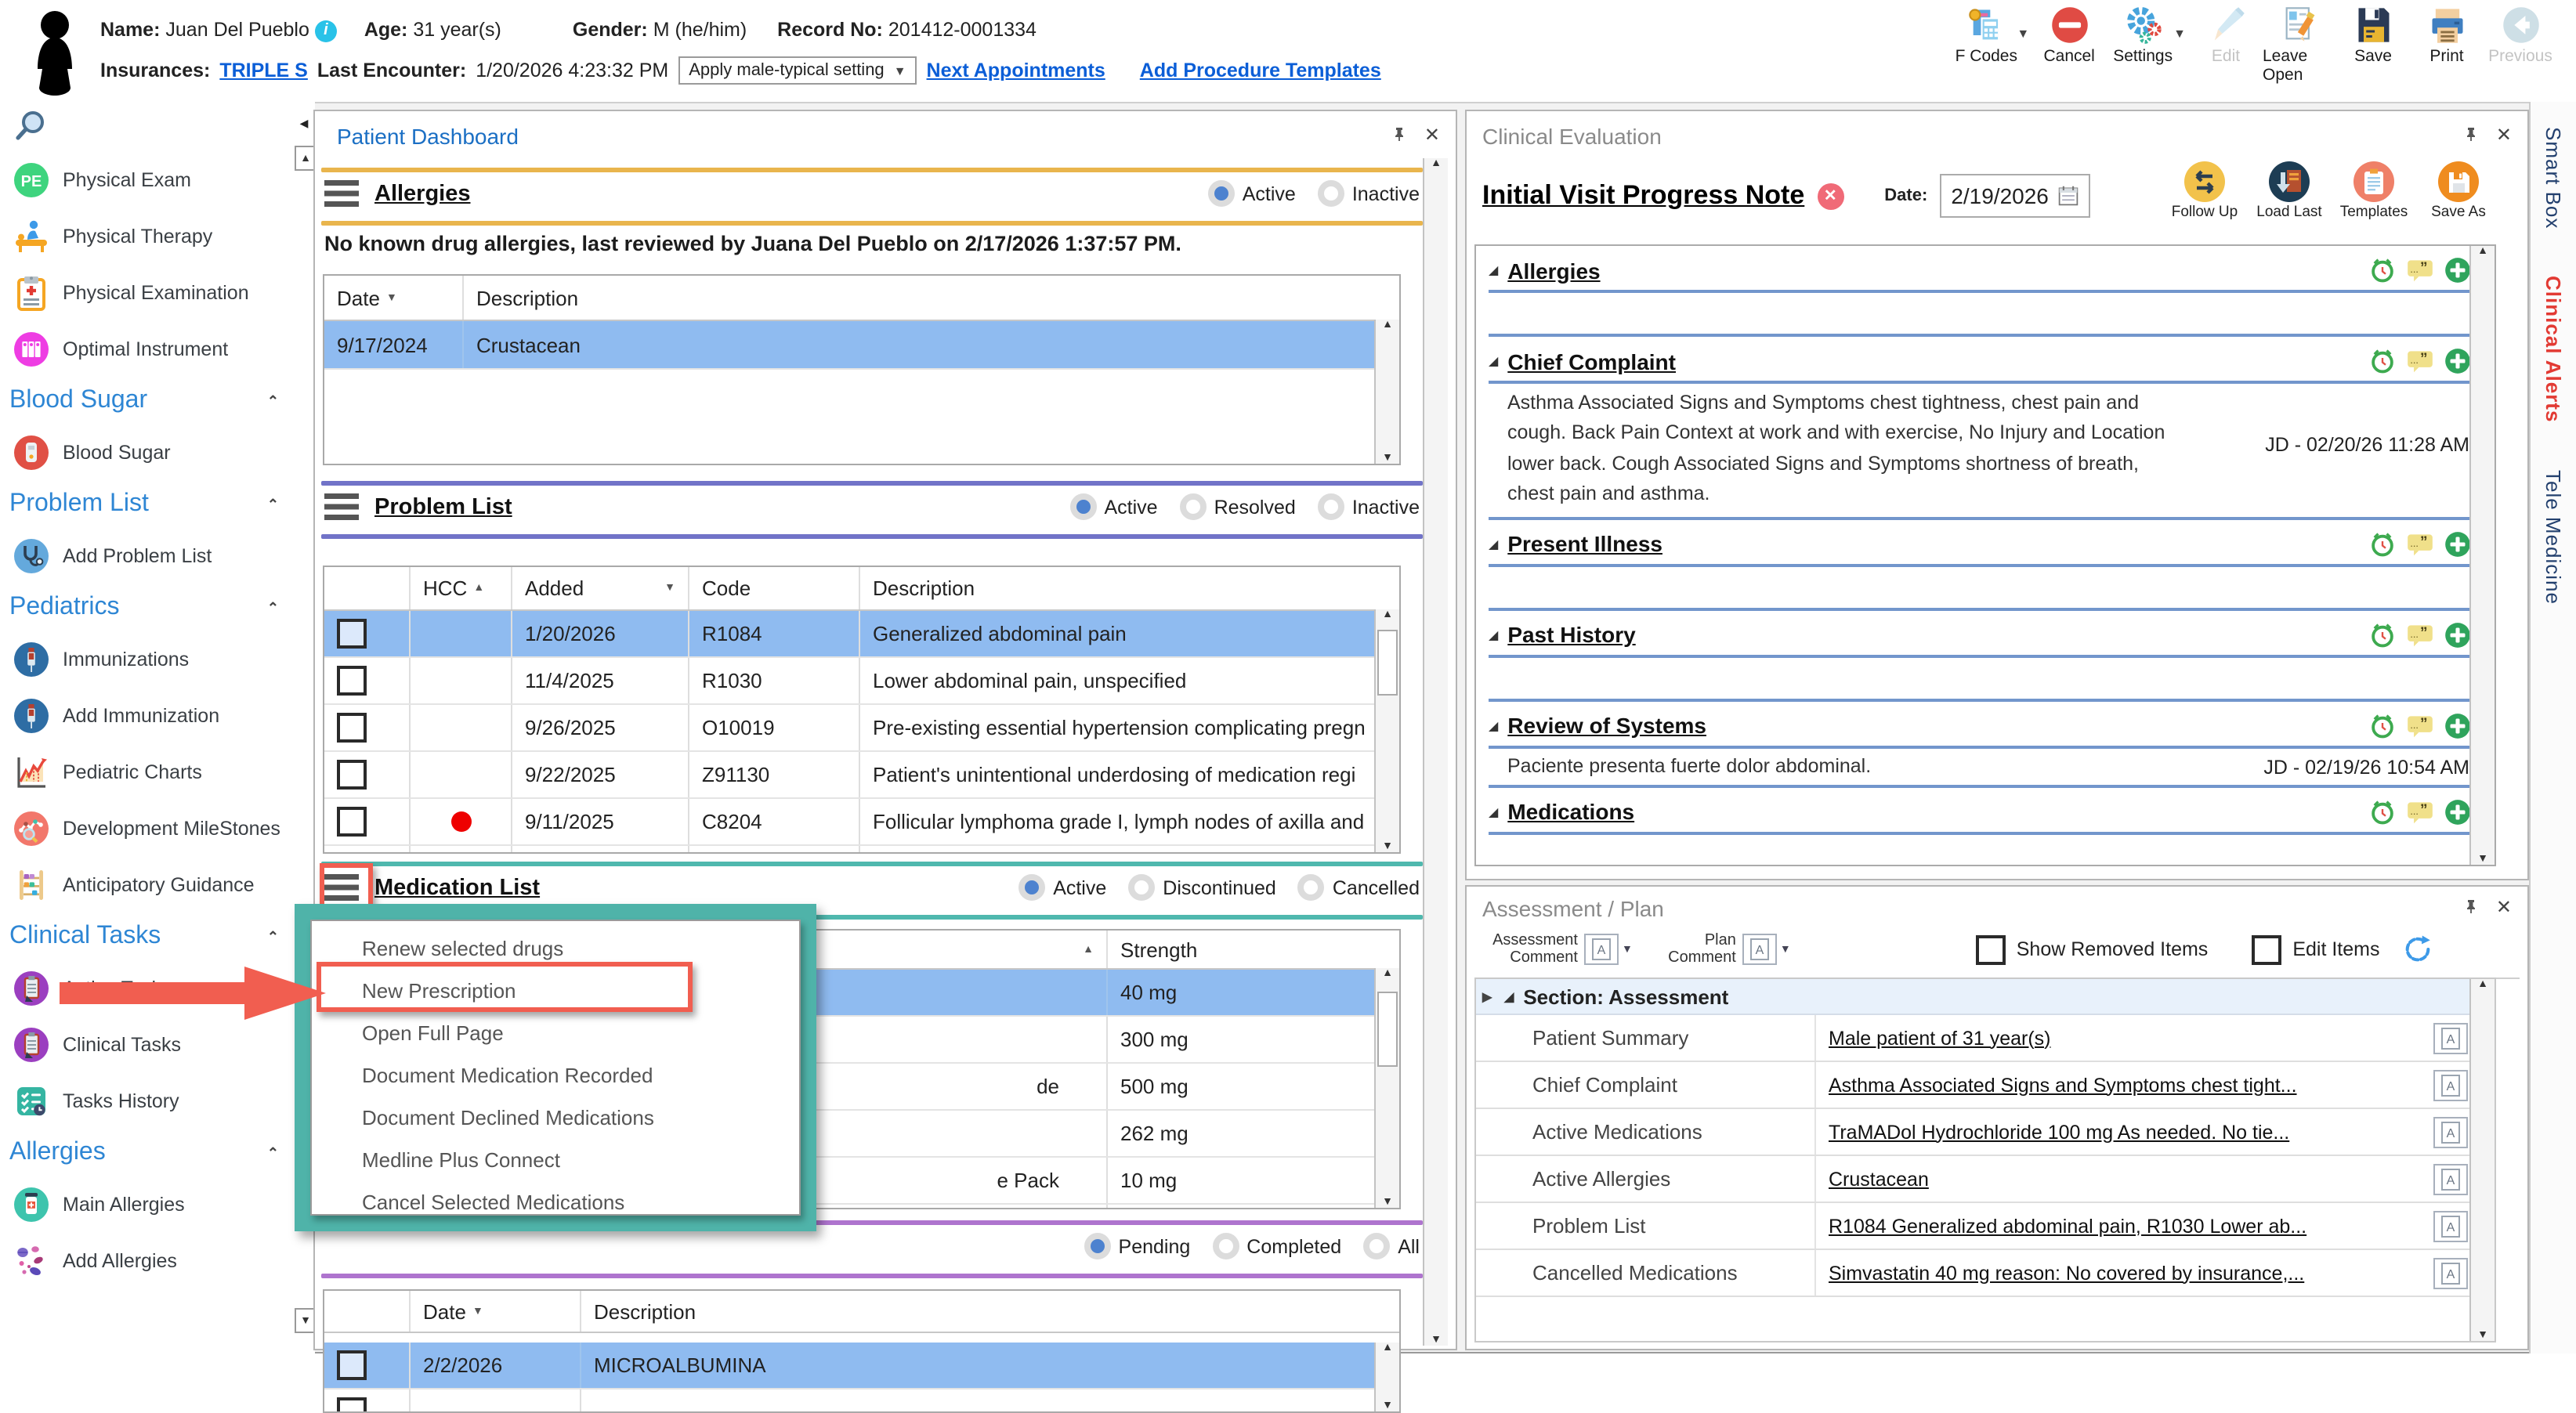 The width and height of the screenshot is (2576, 1413). Describe the element at coordinates (147, 1045) in the screenshot. I see `sidebar-item-clinical-tasks: Clinical Tasks` at that location.